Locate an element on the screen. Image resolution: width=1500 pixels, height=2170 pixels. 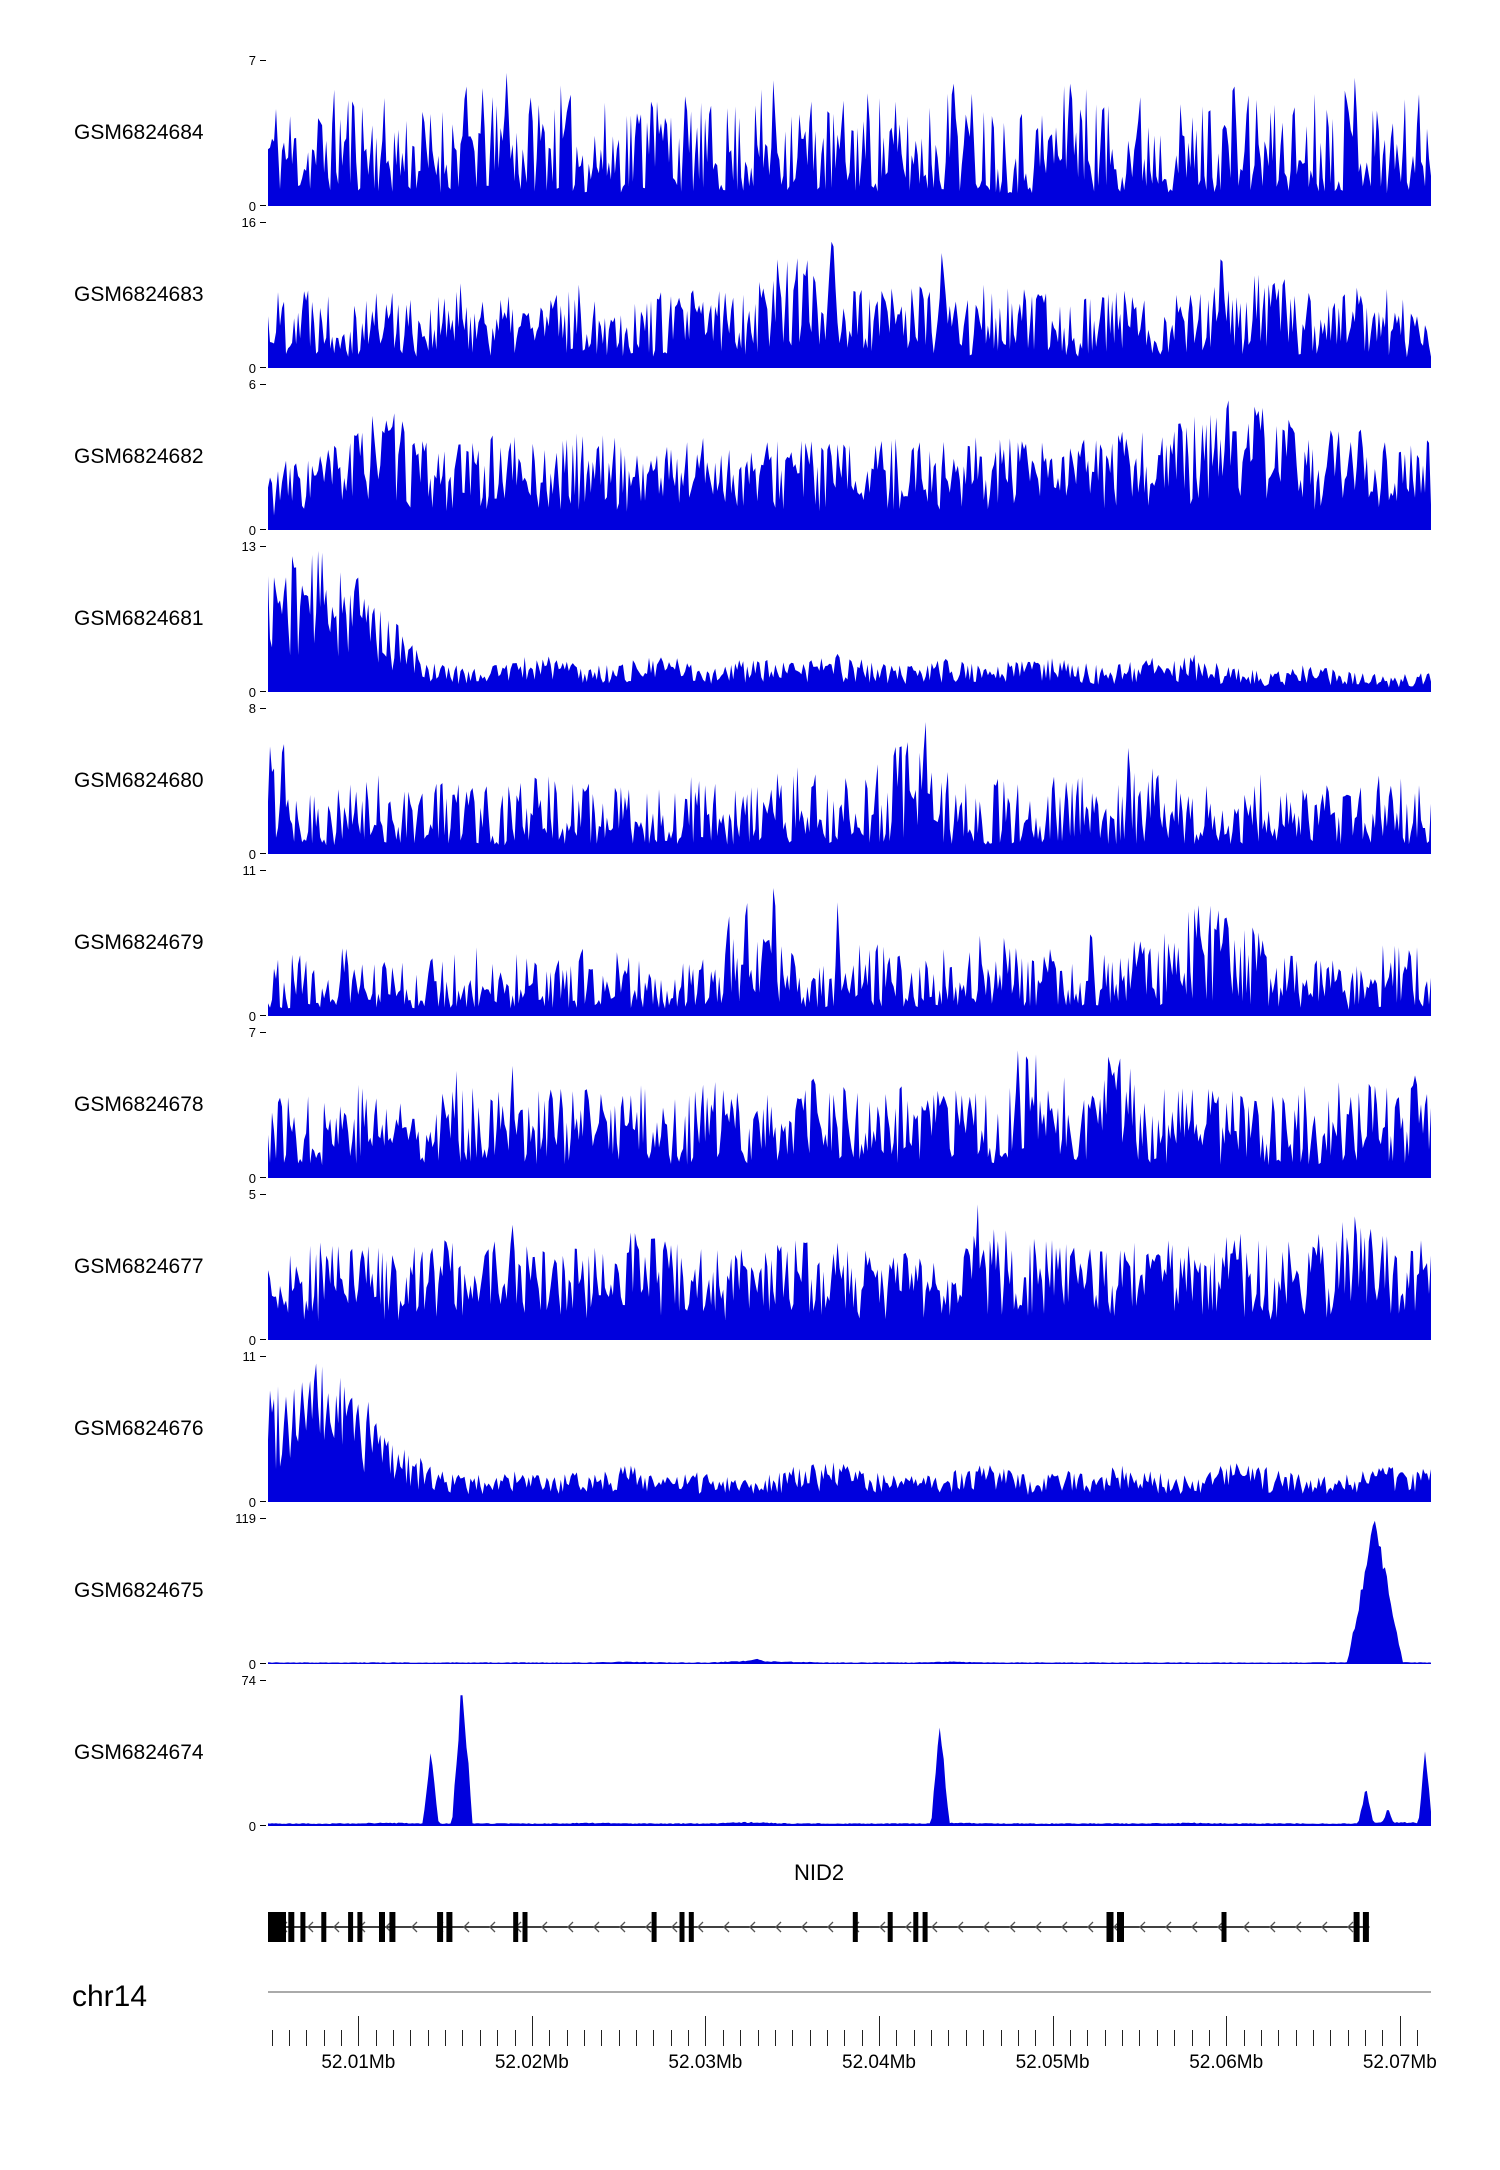
axis-separator-line is located at coordinates (849, 1992).